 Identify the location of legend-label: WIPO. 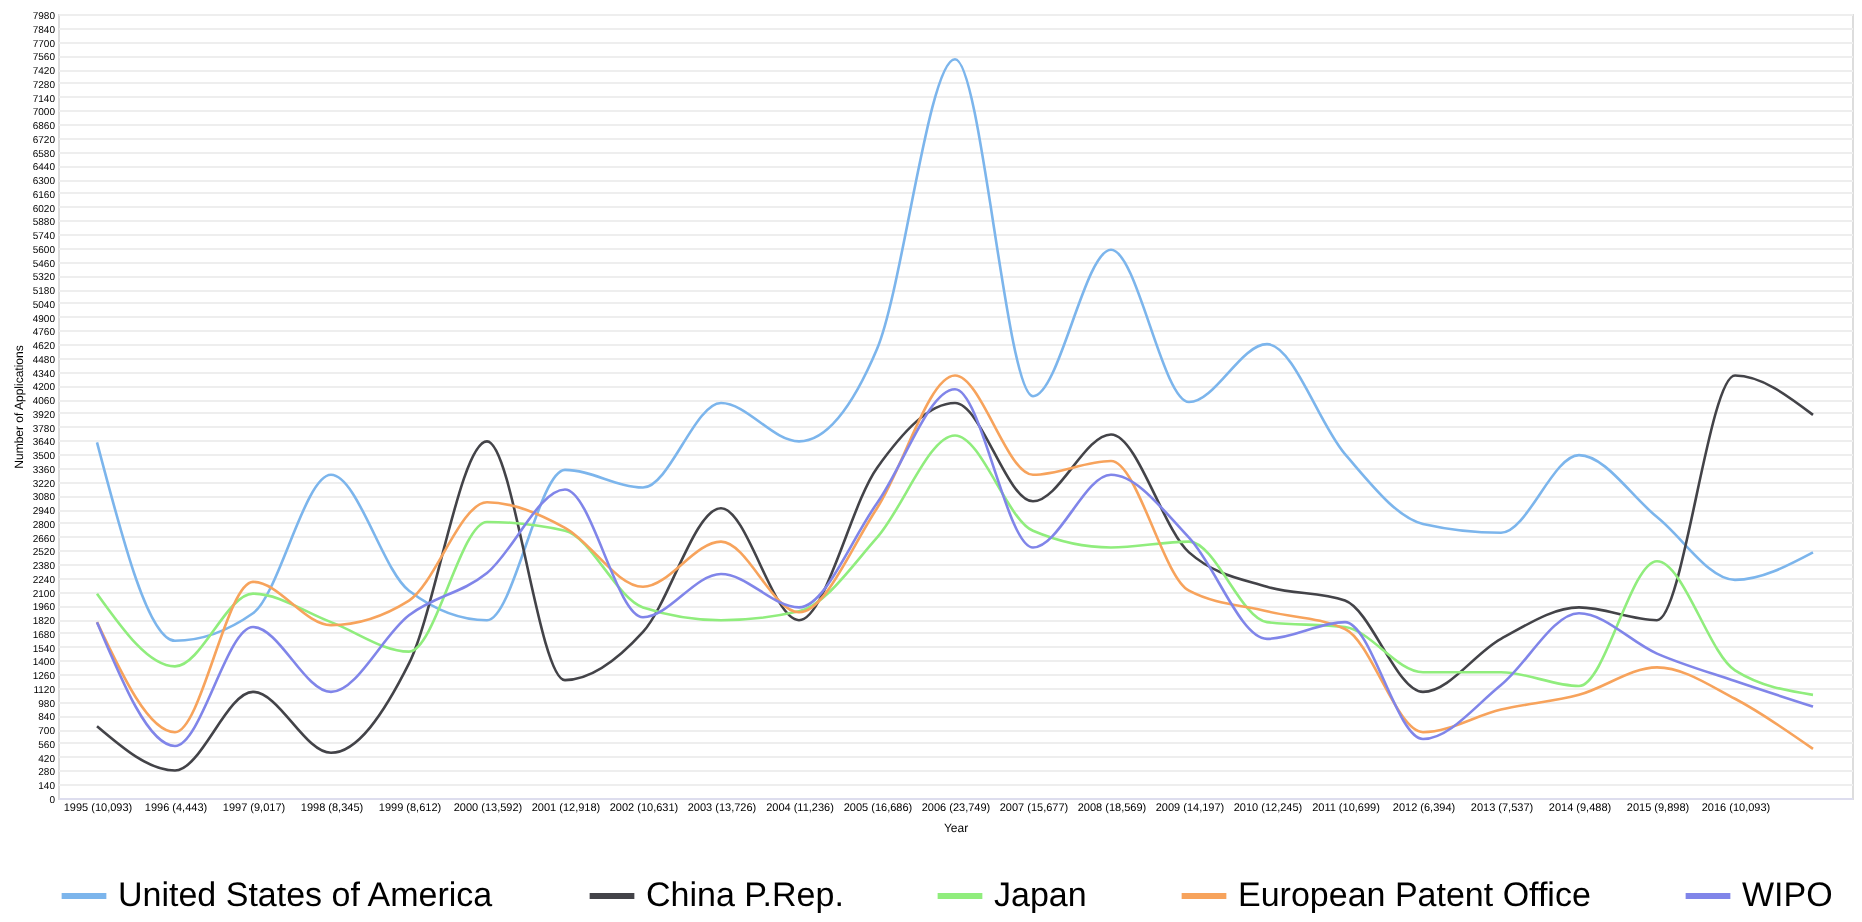
(1787, 895).